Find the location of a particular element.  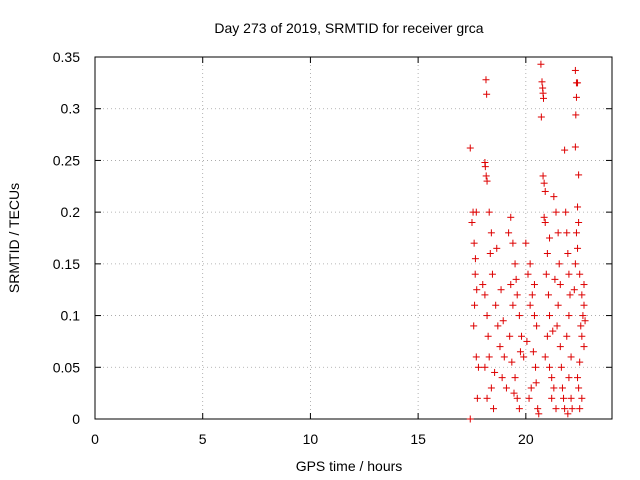

x-tick-label: 5 is located at coordinates (203, 439).